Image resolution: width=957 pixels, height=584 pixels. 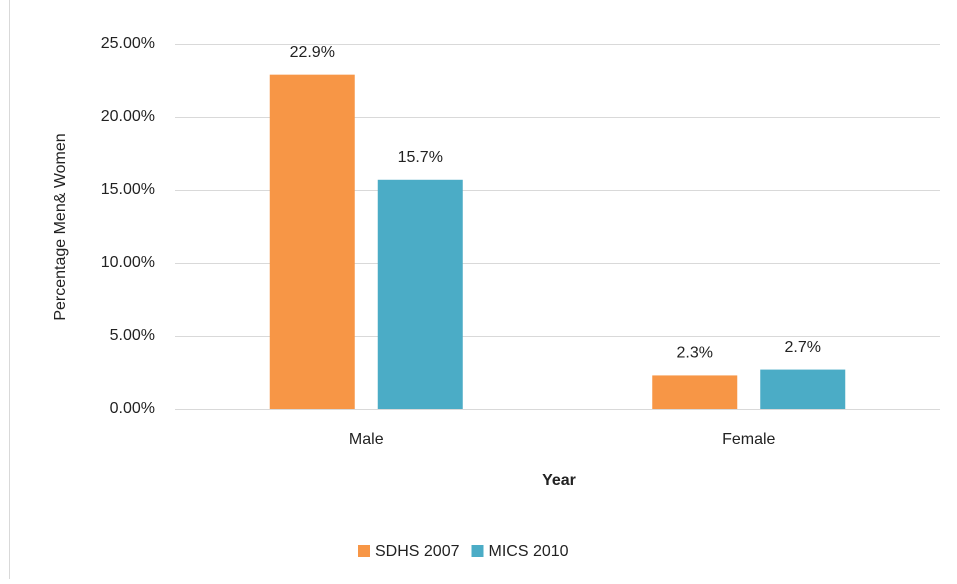 What do you see at coordinates (420, 157) in the screenshot?
I see `data-label: 15.7%` at bounding box center [420, 157].